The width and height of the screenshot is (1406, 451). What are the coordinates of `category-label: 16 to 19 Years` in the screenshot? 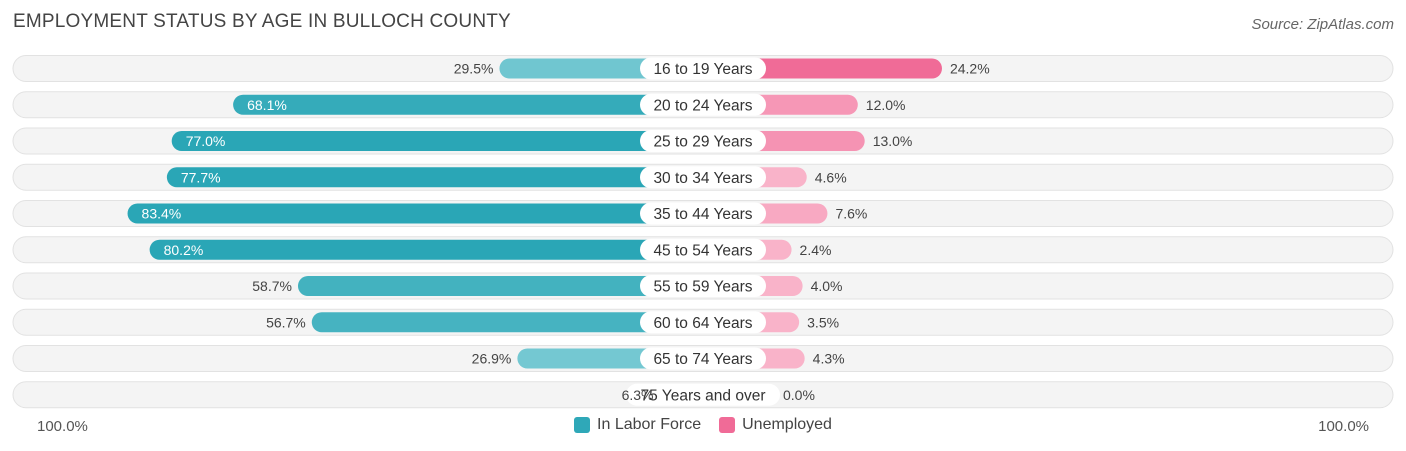 It's located at (702, 69).